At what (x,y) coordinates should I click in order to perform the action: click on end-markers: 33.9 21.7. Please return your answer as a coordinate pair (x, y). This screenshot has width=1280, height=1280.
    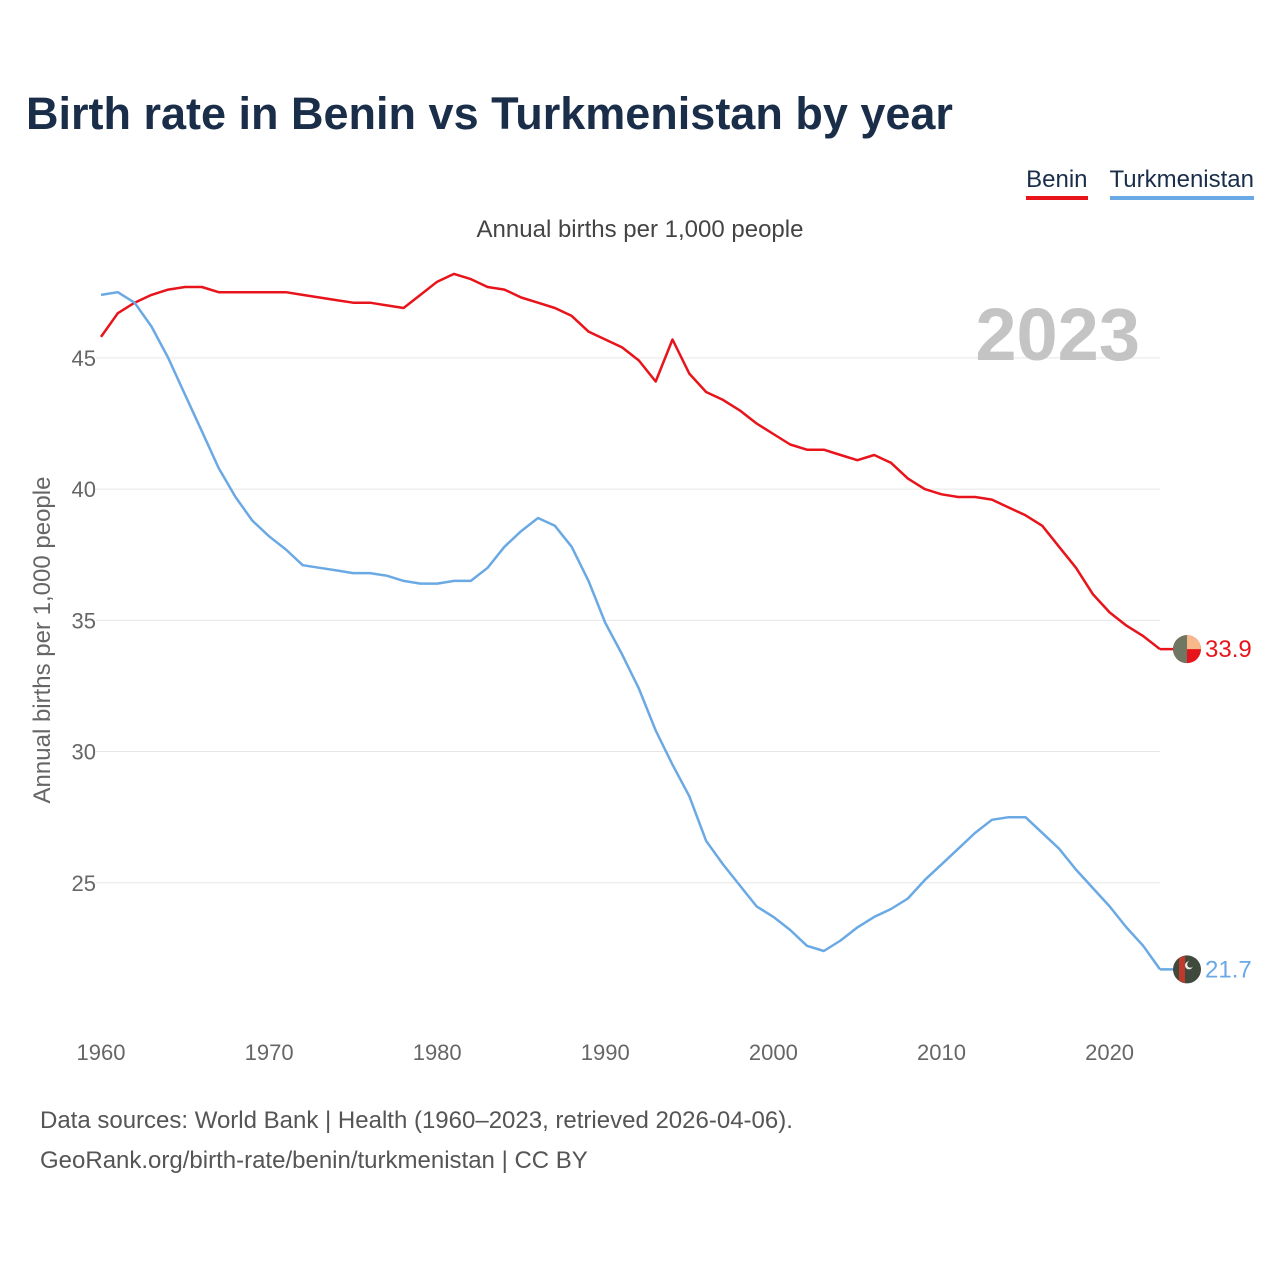
    Looking at the image, I should click on (1206, 809).